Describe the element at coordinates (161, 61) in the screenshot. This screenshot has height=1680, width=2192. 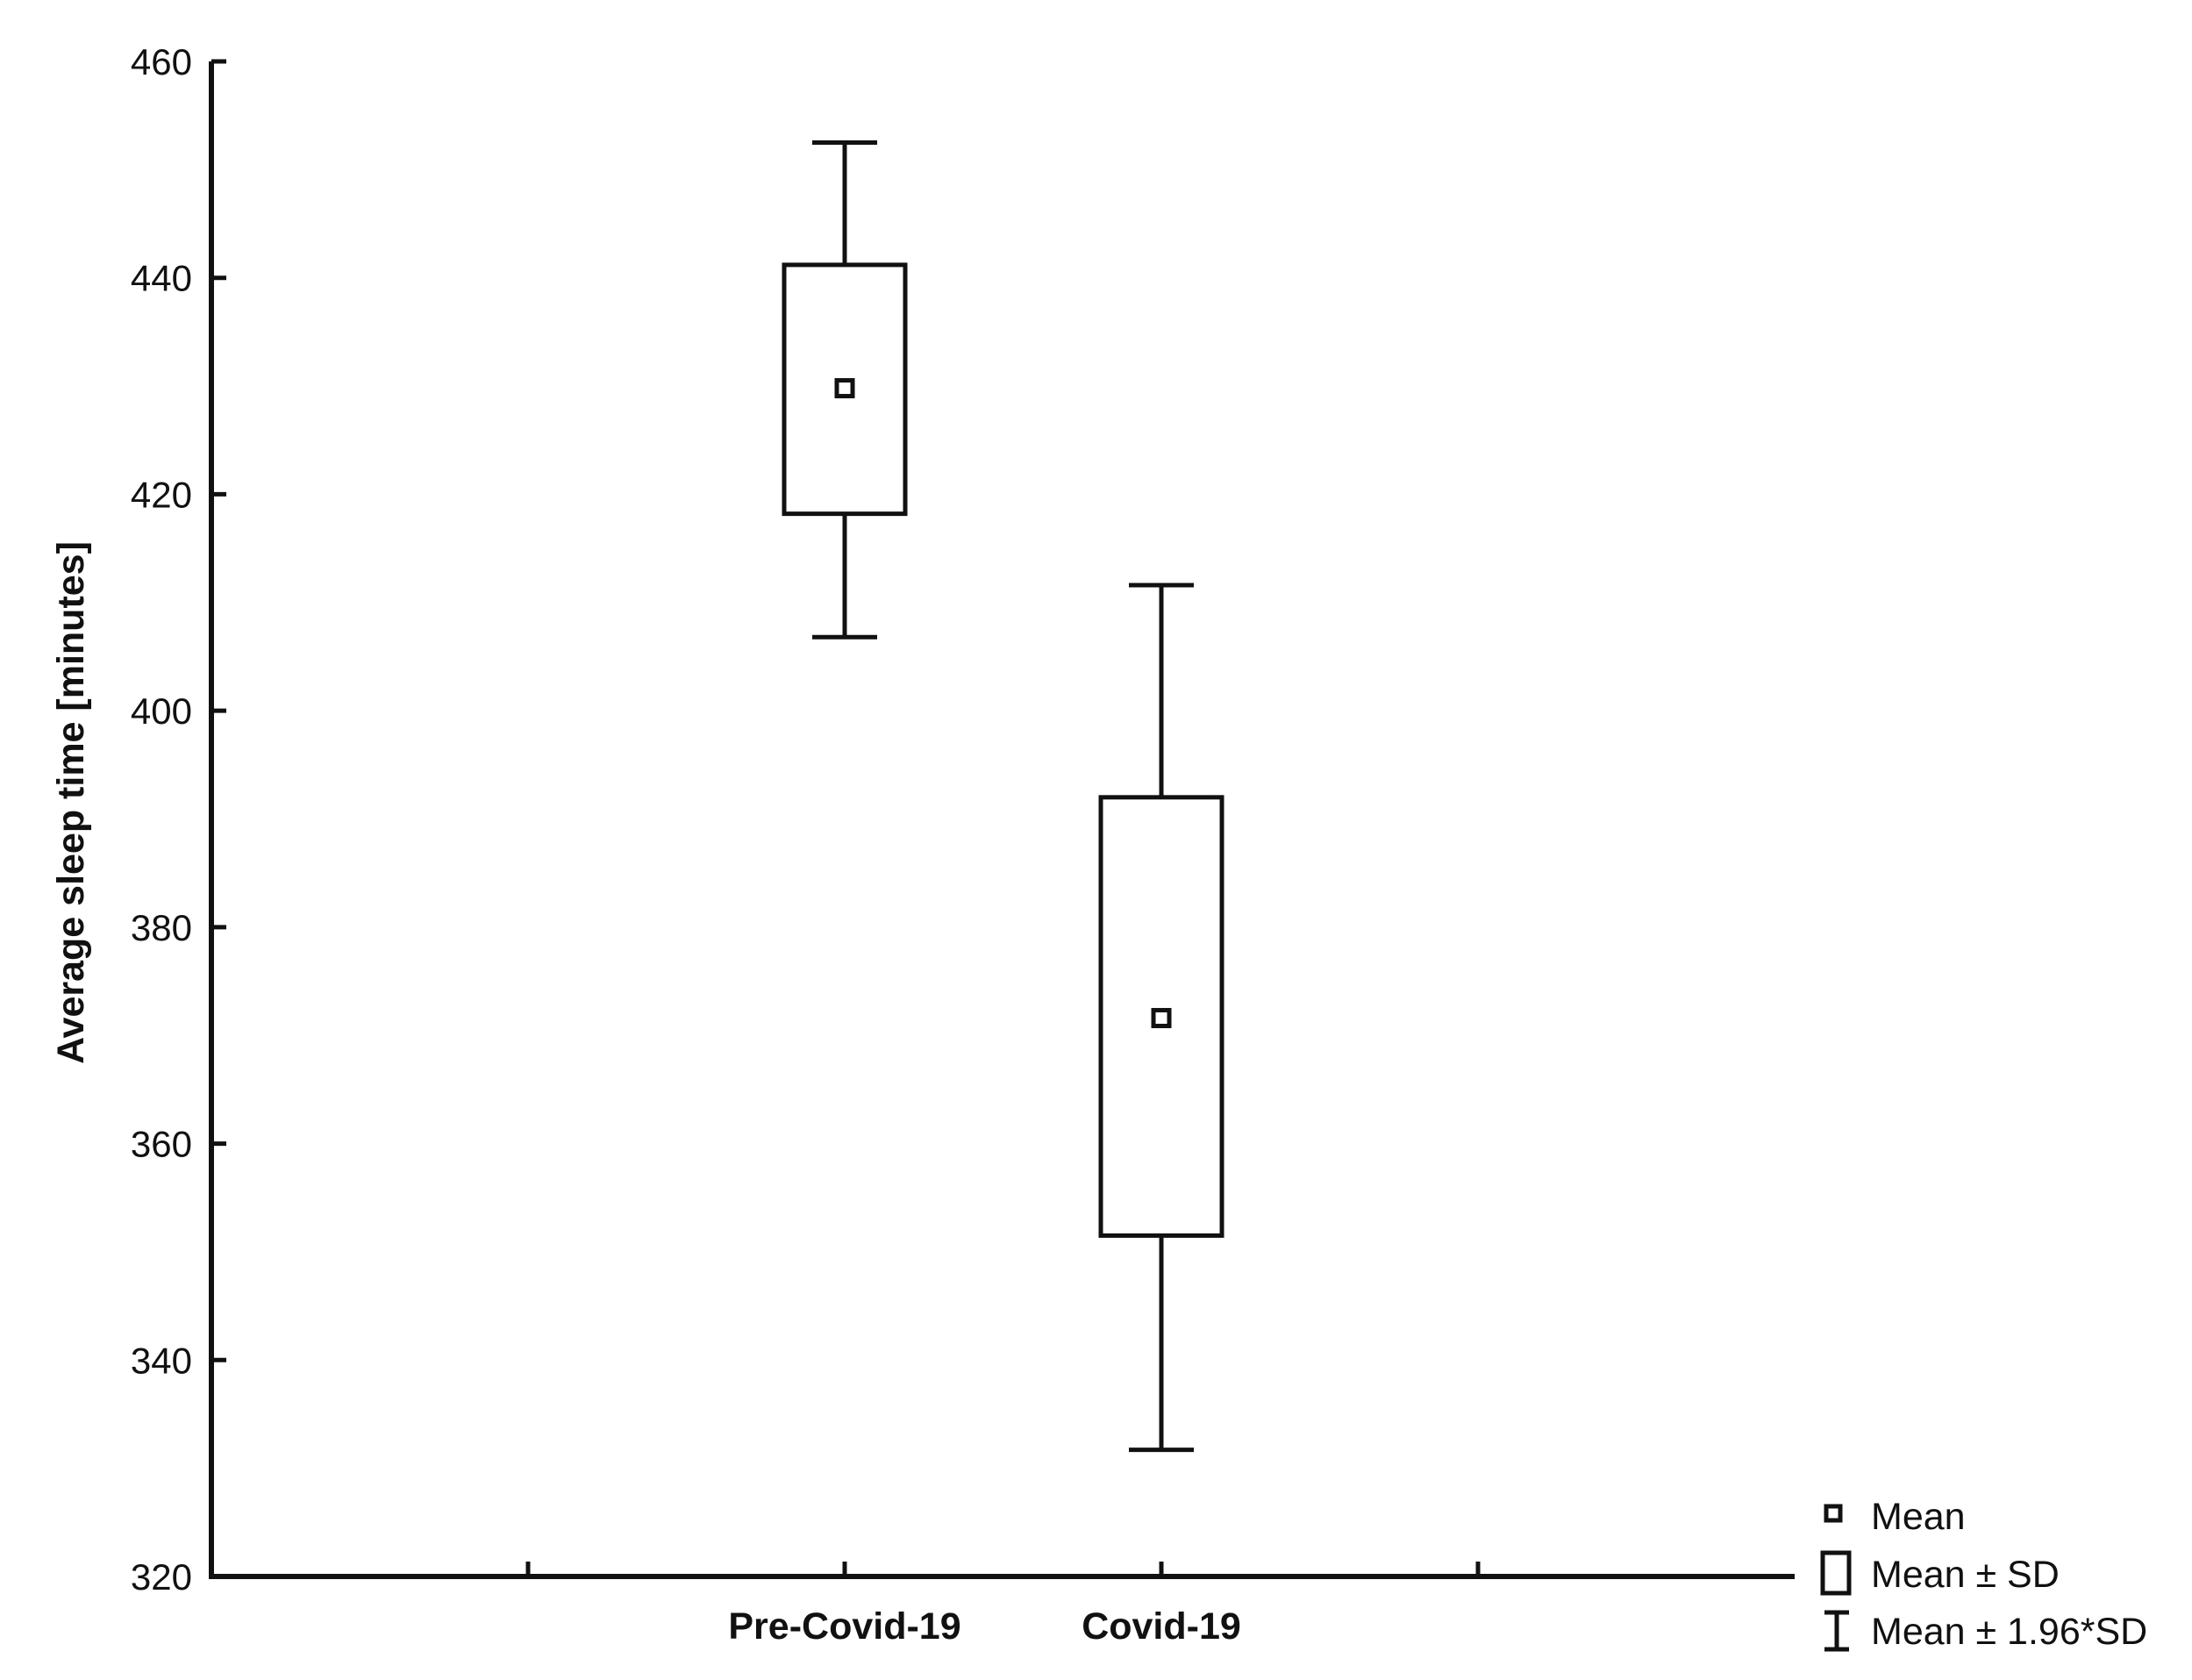
I see `y-tick-label: 460` at that location.